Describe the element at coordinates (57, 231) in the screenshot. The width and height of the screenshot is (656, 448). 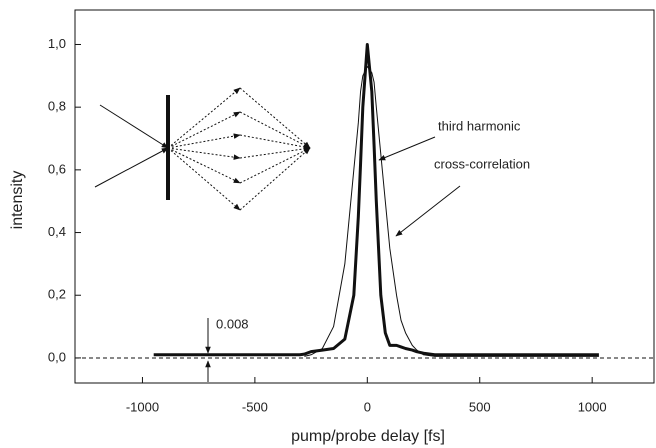
I see `y-tick-label: 0,4` at that location.